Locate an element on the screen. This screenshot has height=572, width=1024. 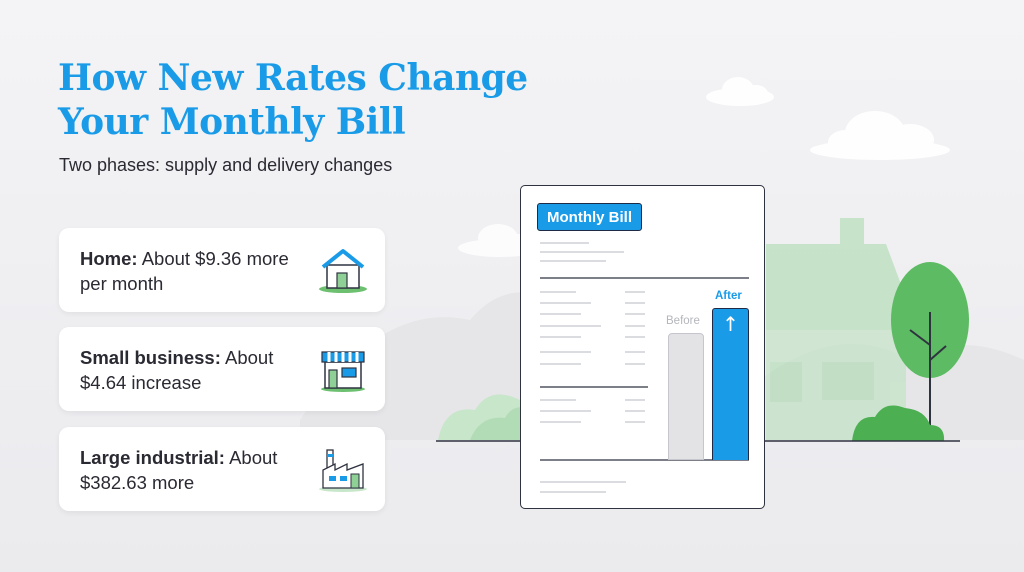
card-text: Large industrial: About $382.63 more is located at coordinates (190, 470).